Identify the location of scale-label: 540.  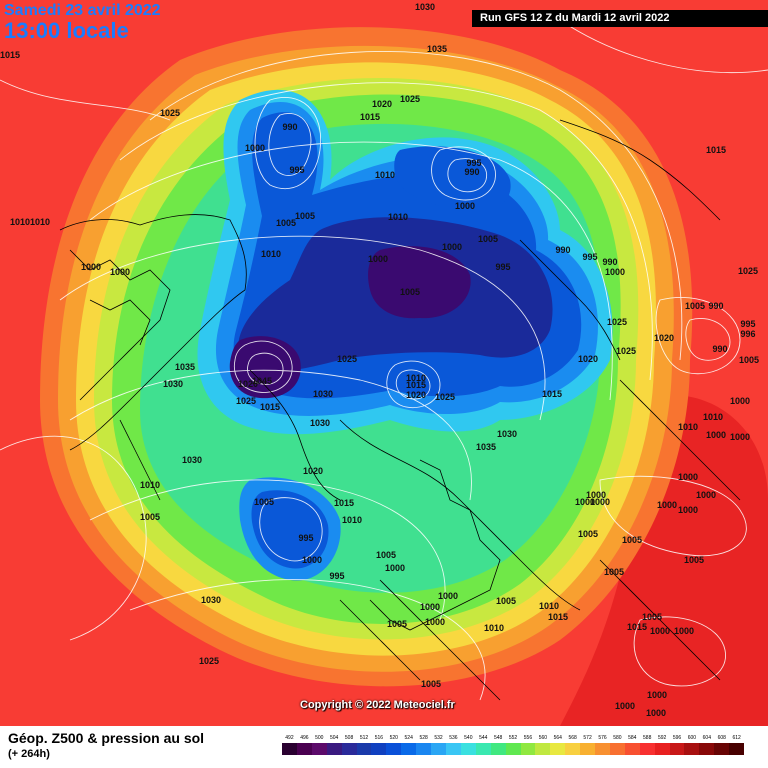
(468, 738).